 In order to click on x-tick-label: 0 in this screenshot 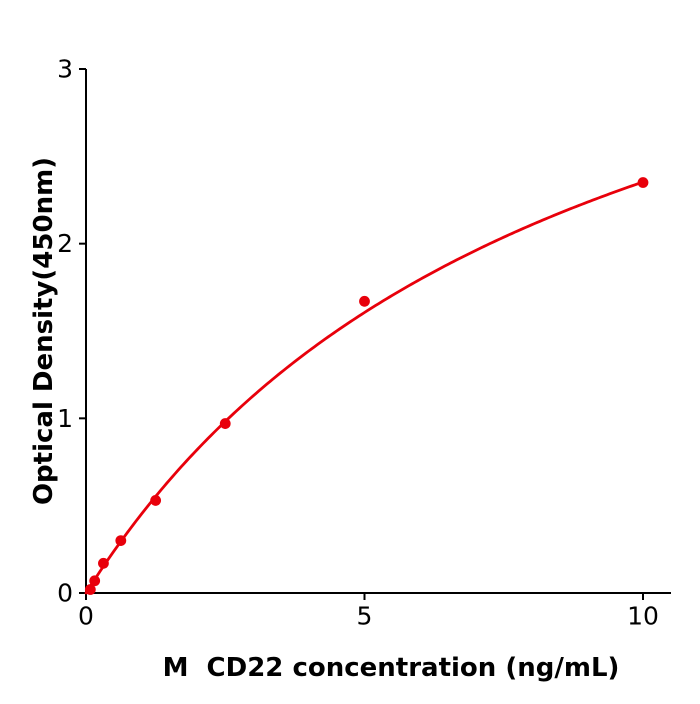, I will do `click(86, 615)`.